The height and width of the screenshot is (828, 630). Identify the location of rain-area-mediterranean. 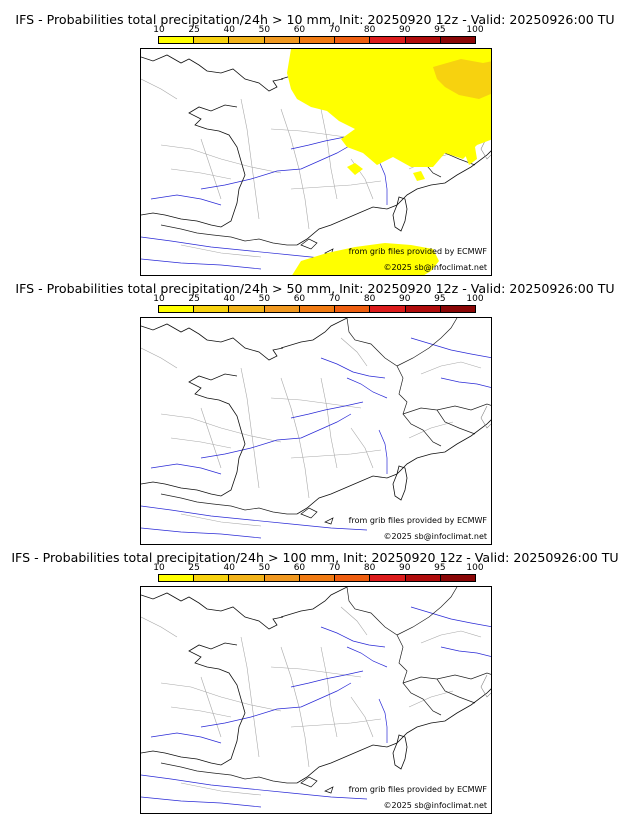
(365, 259).